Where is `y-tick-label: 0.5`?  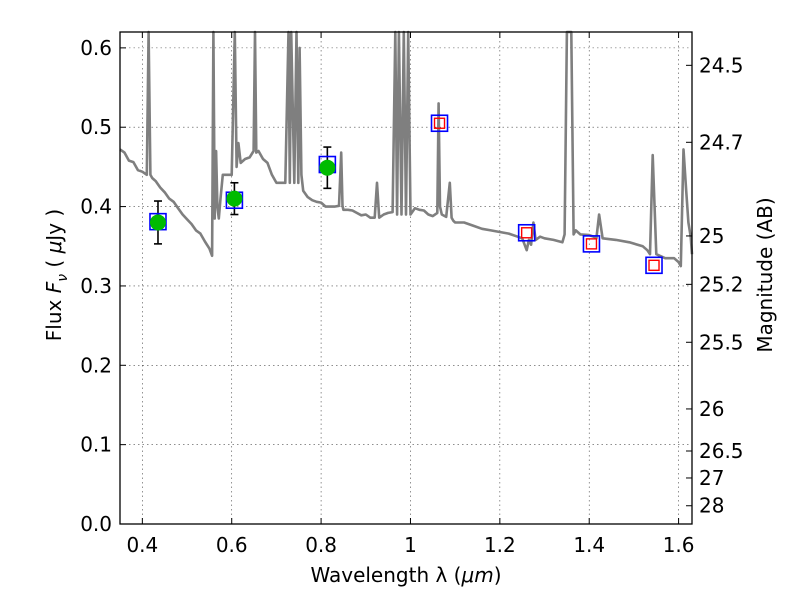 y-tick-label: 0.5 is located at coordinates (96, 127).